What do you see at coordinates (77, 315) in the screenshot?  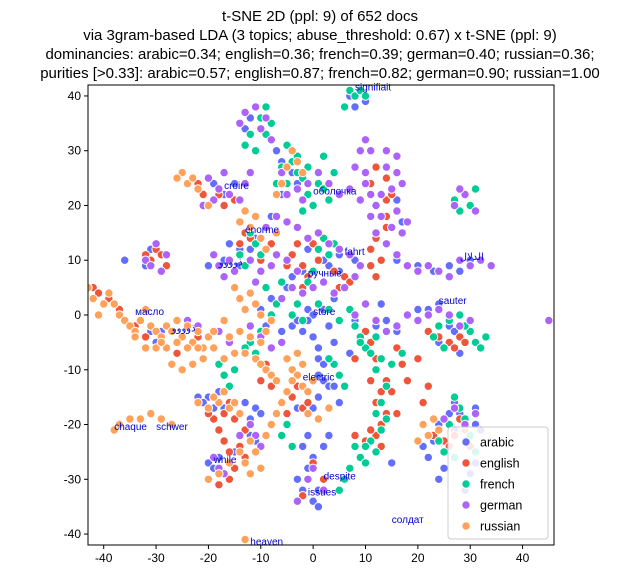 I see `y-tick-label: 0` at bounding box center [77, 315].